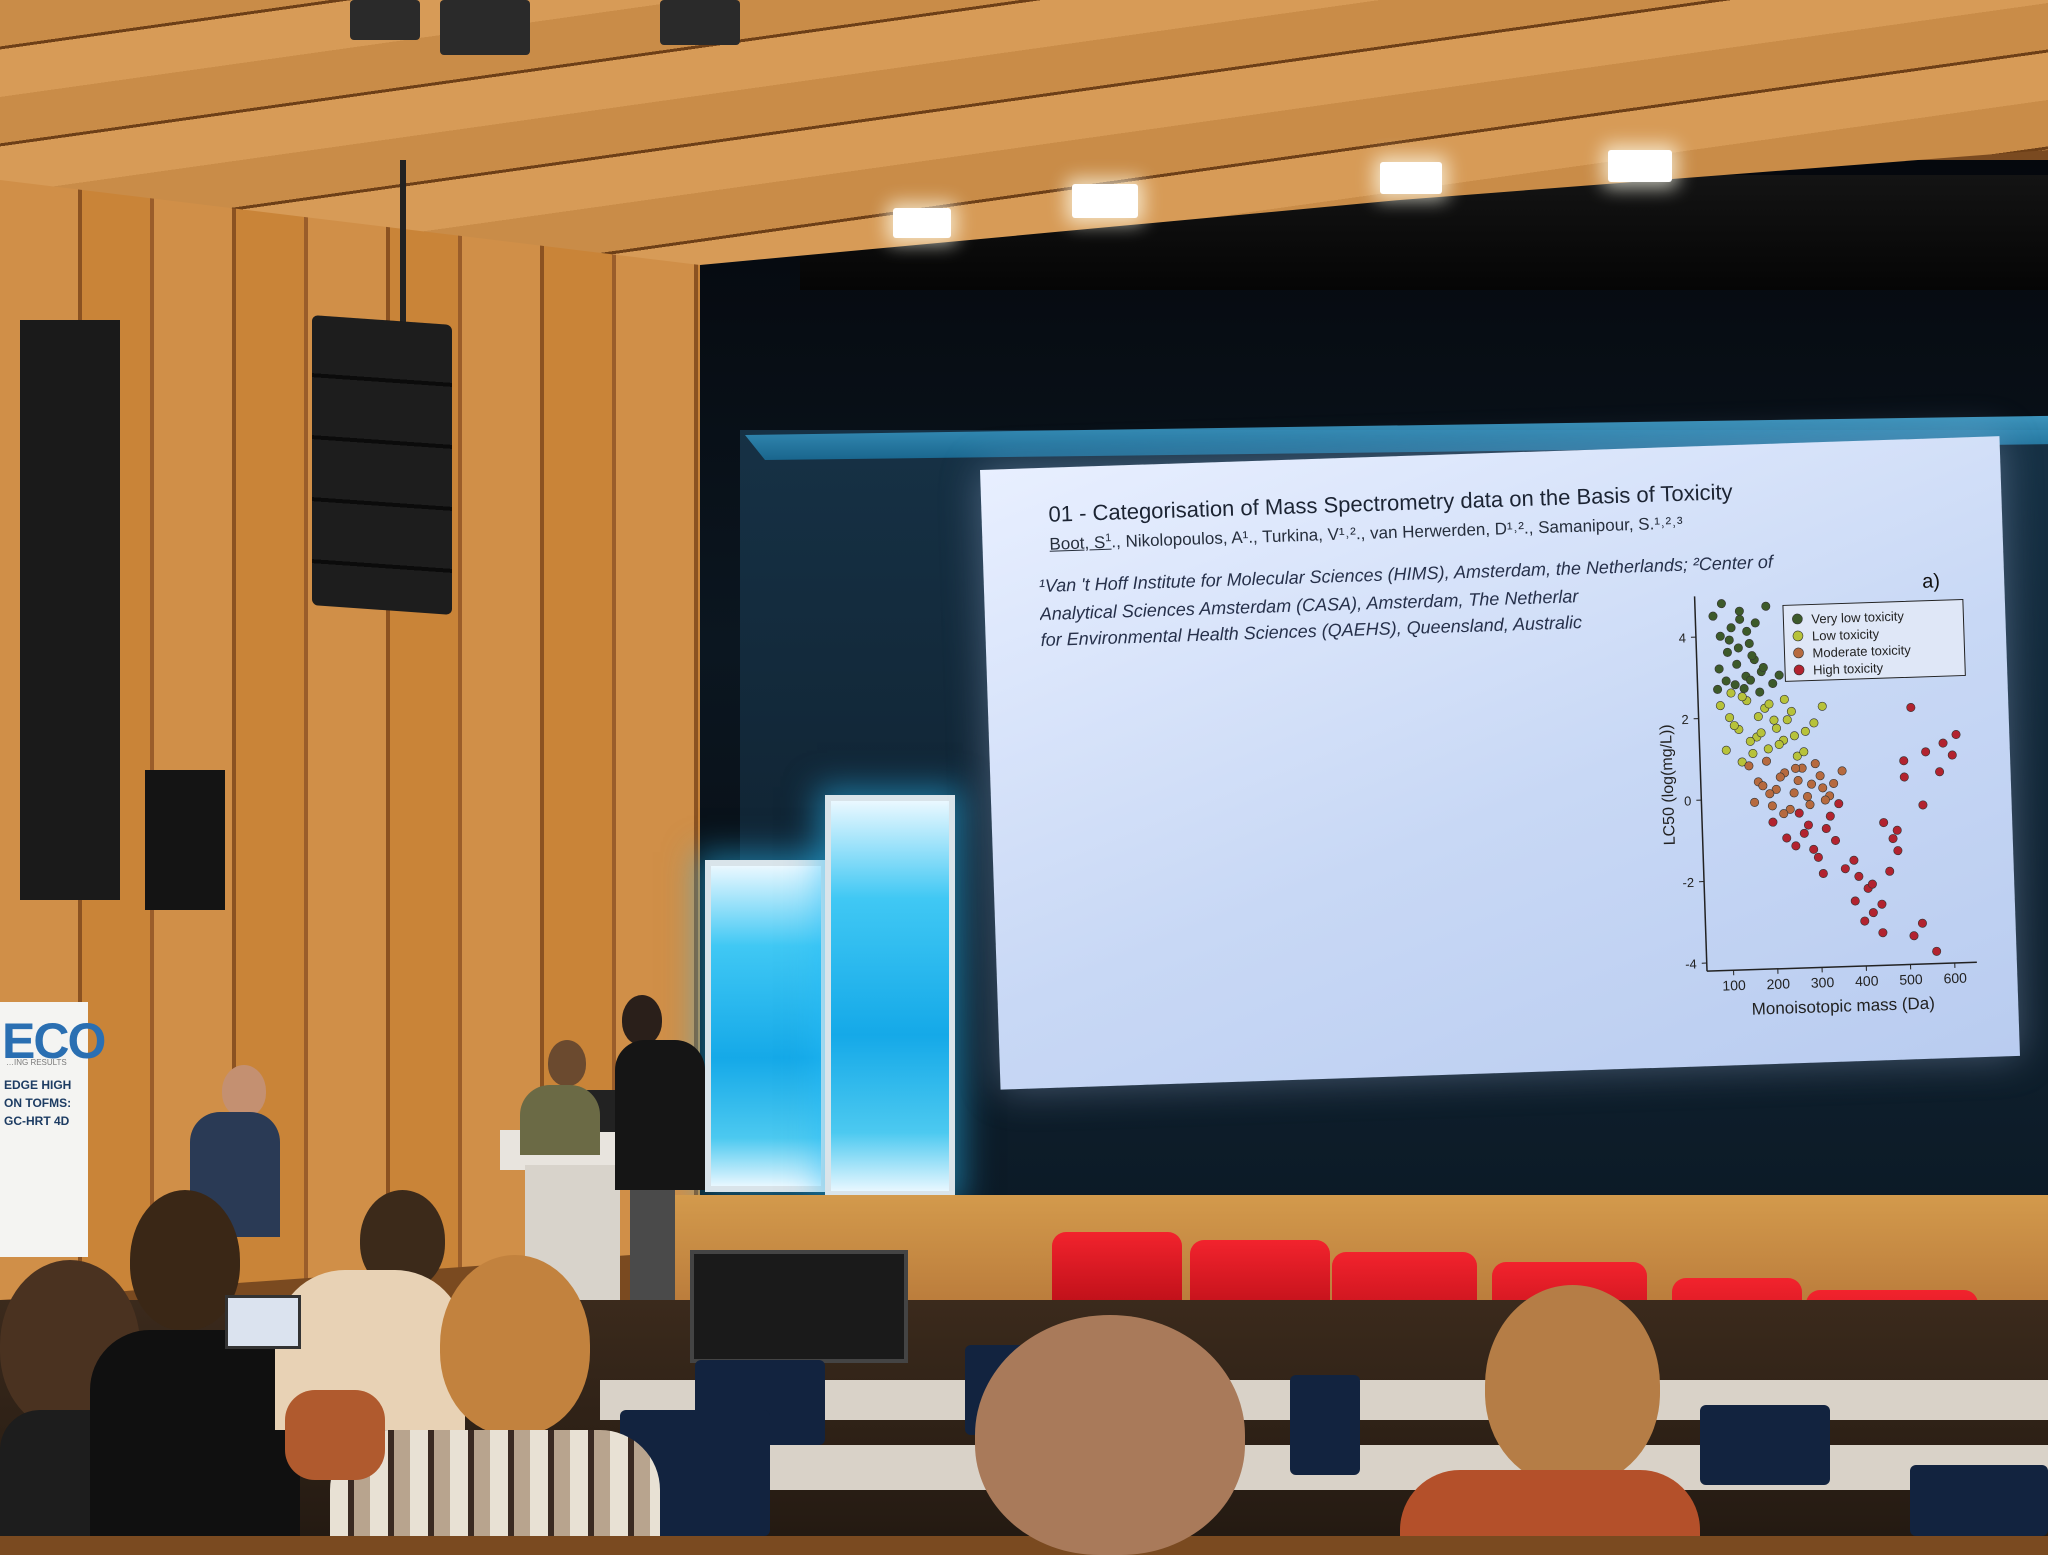 This screenshot has height=1555, width=2048. Describe the element at coordinates (1411, 178) in the screenshot. I see `ceiling-downlight` at that location.